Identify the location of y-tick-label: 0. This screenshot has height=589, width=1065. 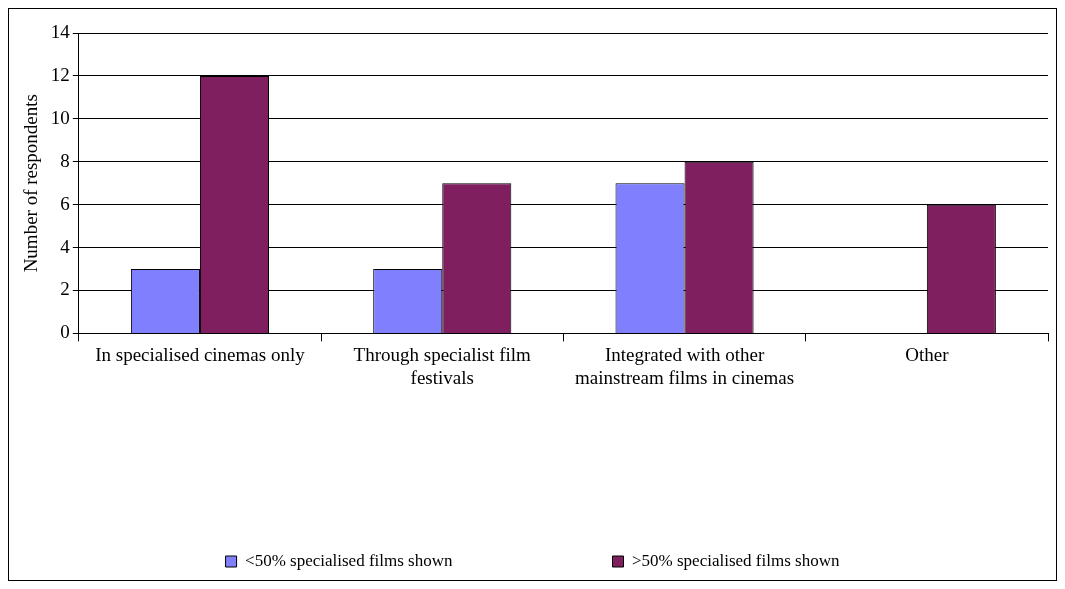
(65, 332).